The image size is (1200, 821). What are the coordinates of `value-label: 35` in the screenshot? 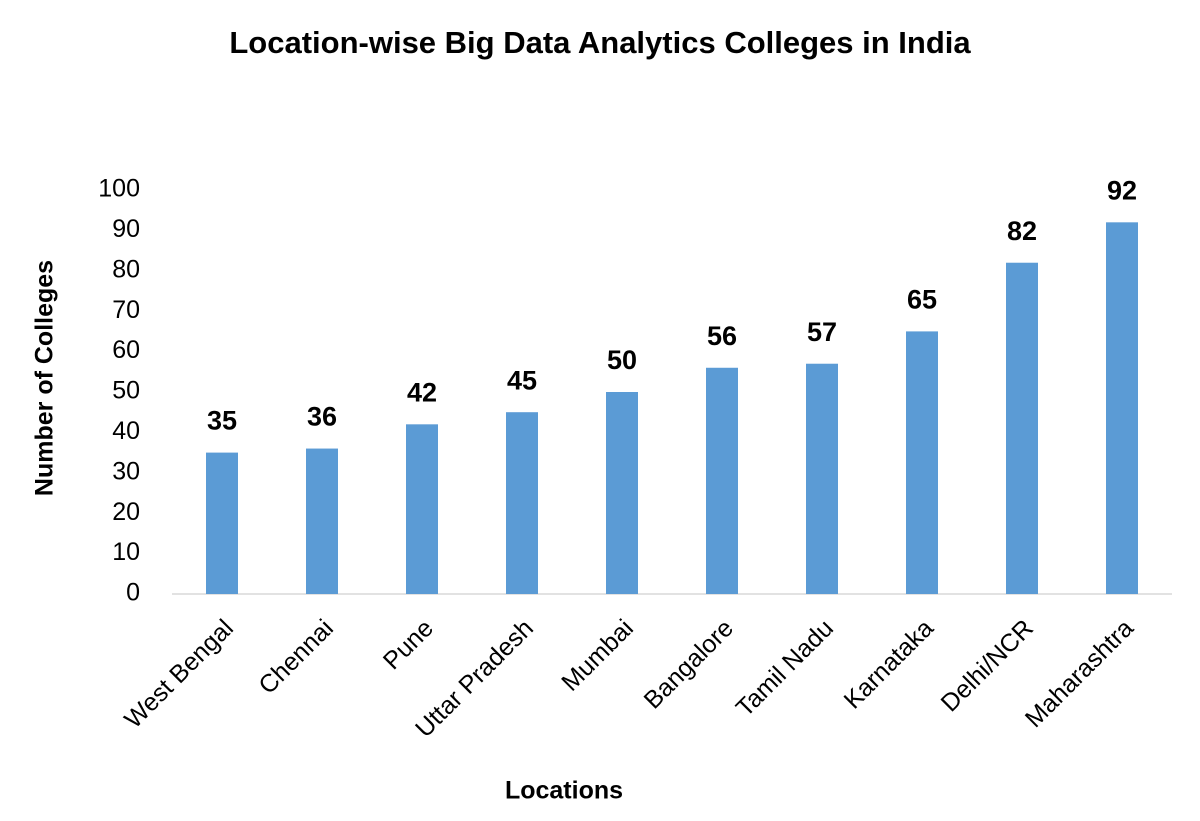 It's located at (222, 421).